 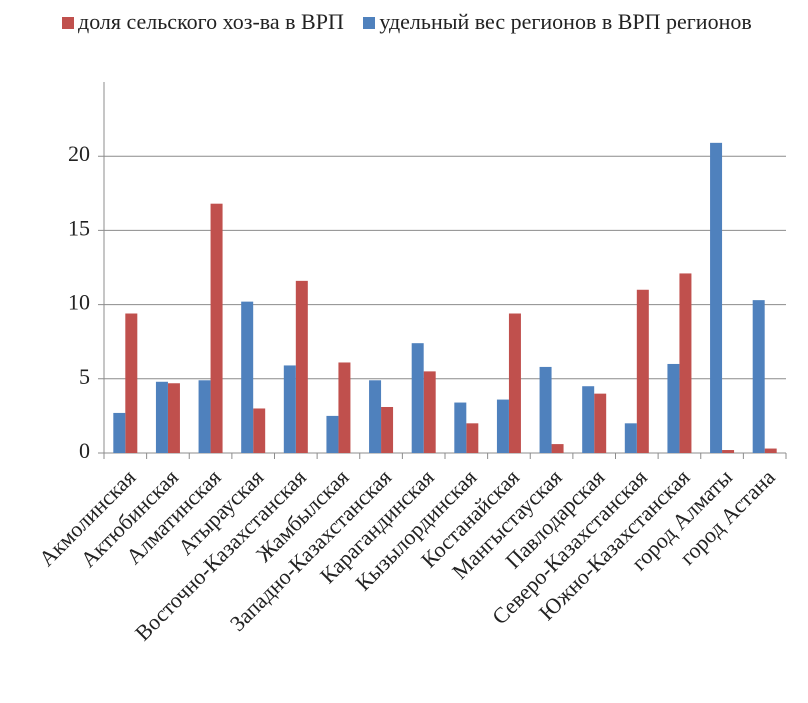 I want to click on y-tick-label: 20, so click(x=79, y=153).